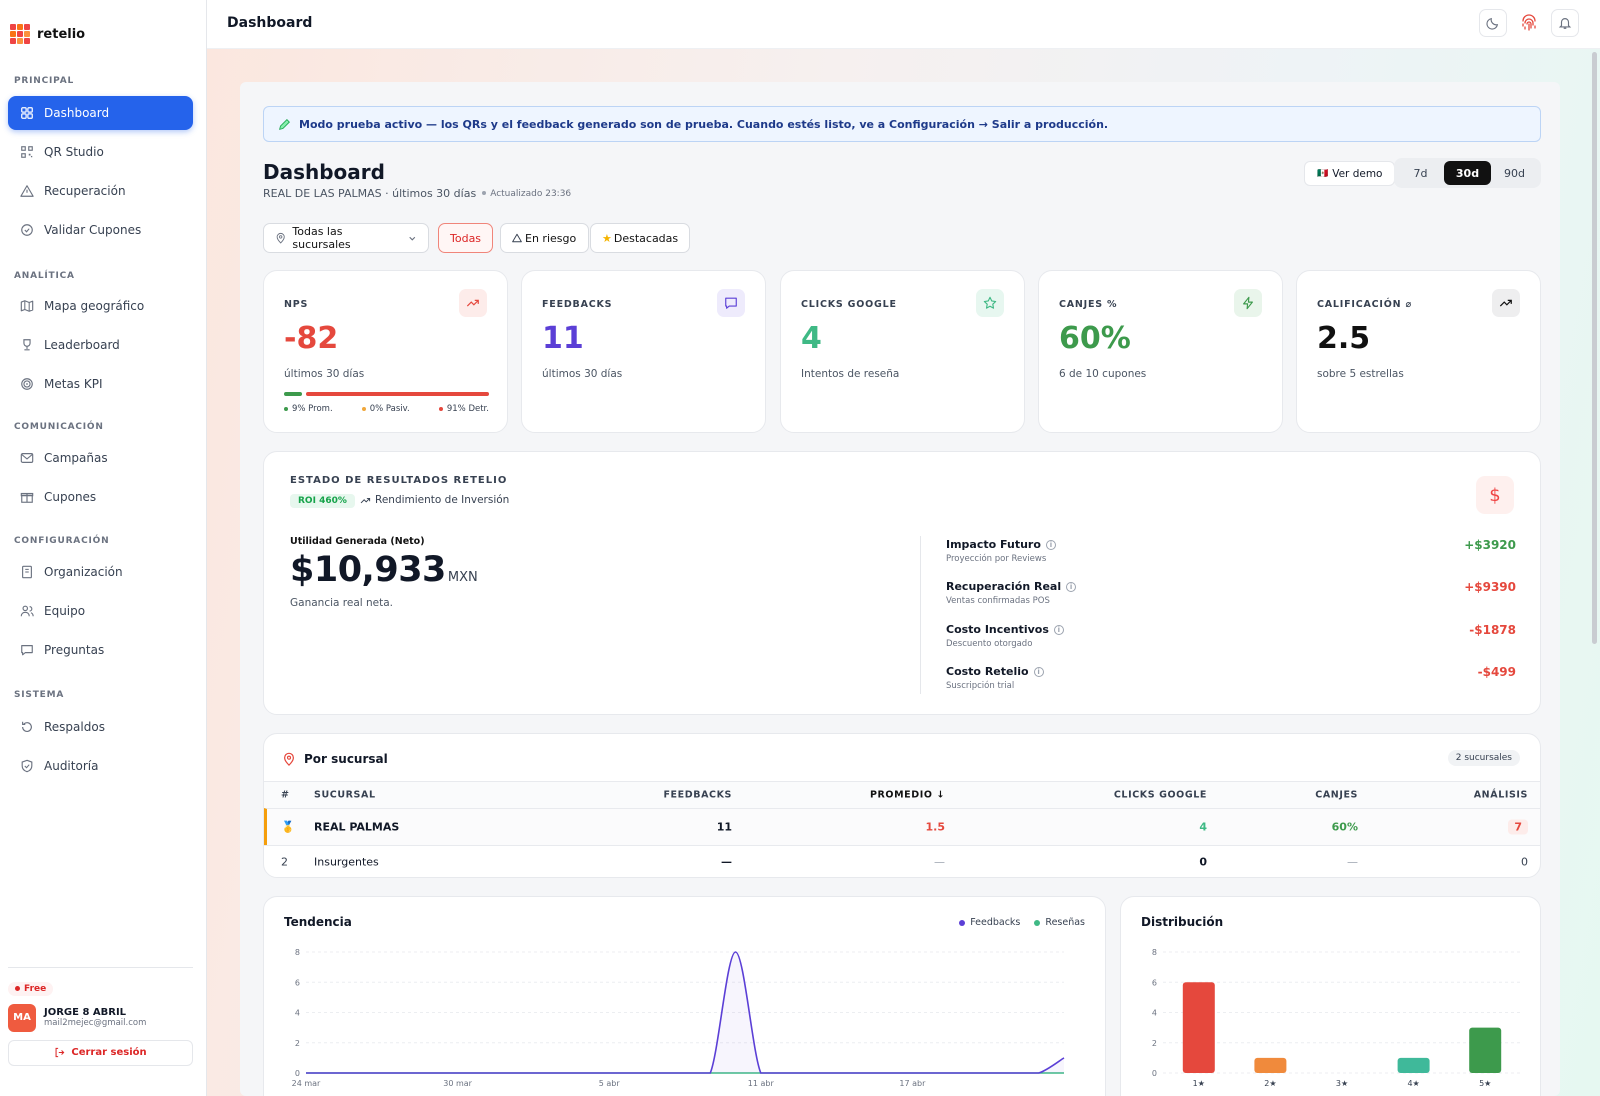  Describe the element at coordinates (990, 303) in the screenshot. I see `star-icon` at that location.